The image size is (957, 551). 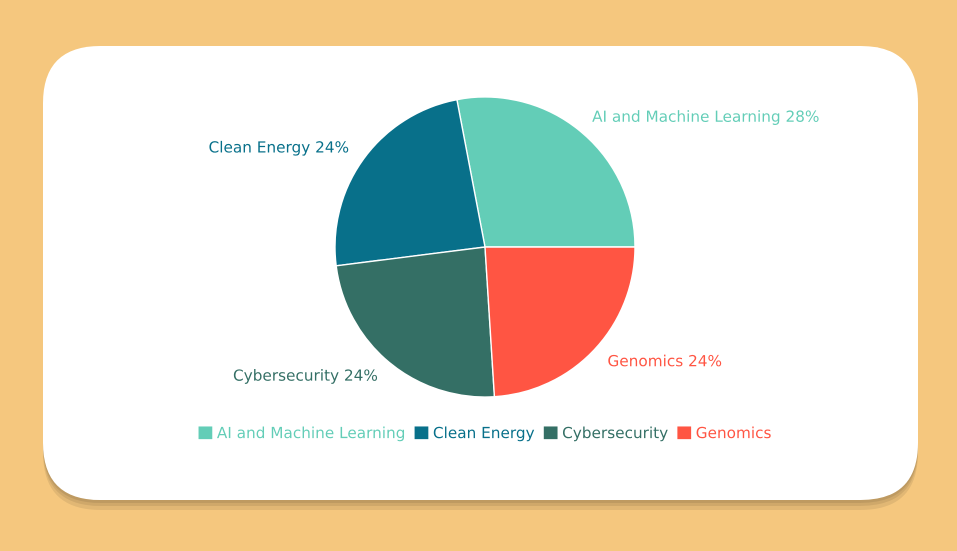 What do you see at coordinates (484, 434) in the screenshot?
I see `legend-label: Clean Energy` at bounding box center [484, 434].